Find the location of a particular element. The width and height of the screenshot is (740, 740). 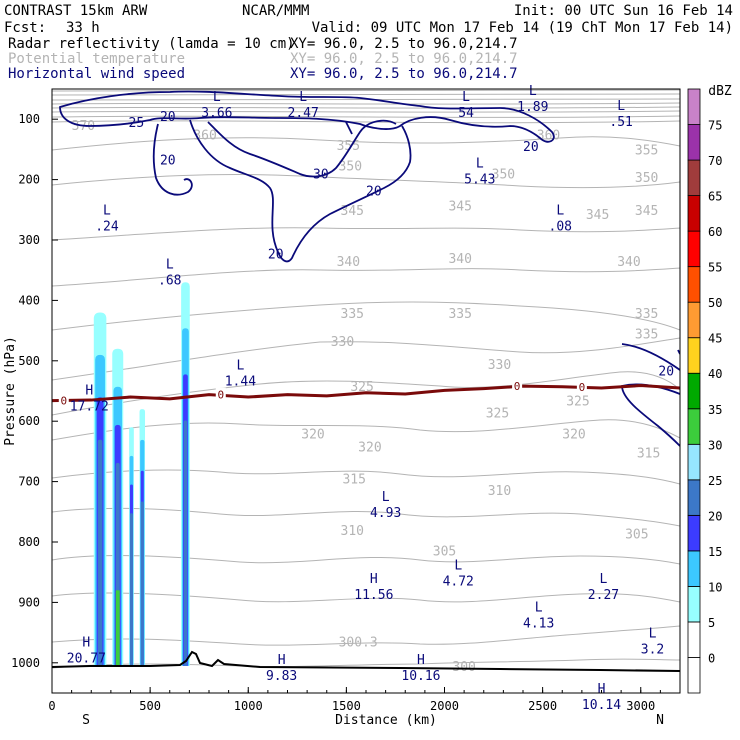

extremum-value: 4.72 is located at coordinates (458, 581).